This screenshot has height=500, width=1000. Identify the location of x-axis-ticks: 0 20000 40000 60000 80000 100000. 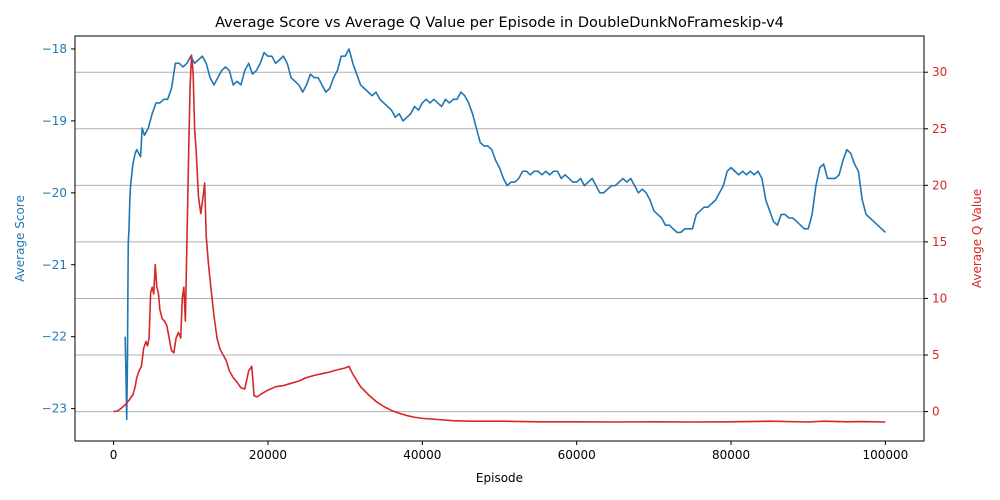
(509, 451).